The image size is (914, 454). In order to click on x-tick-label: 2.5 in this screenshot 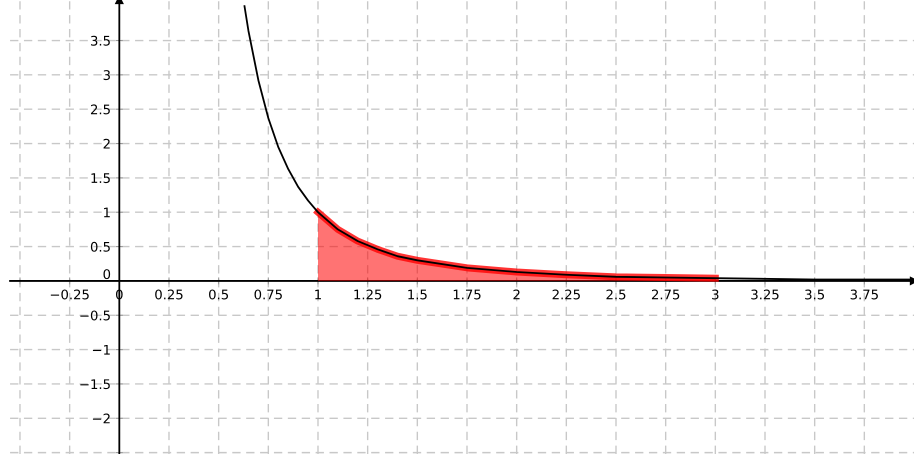, I will do `click(616, 294)`.